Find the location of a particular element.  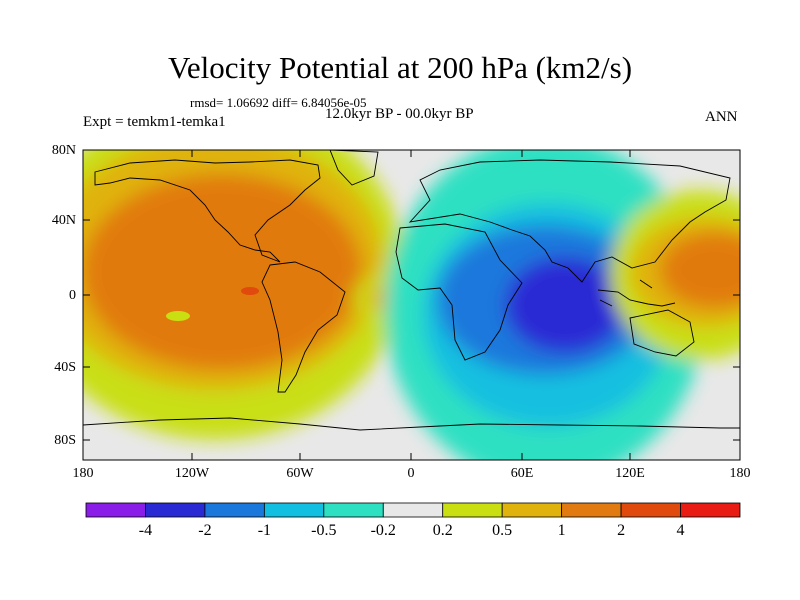

lon-tick-label: 120W is located at coordinates (192, 473).